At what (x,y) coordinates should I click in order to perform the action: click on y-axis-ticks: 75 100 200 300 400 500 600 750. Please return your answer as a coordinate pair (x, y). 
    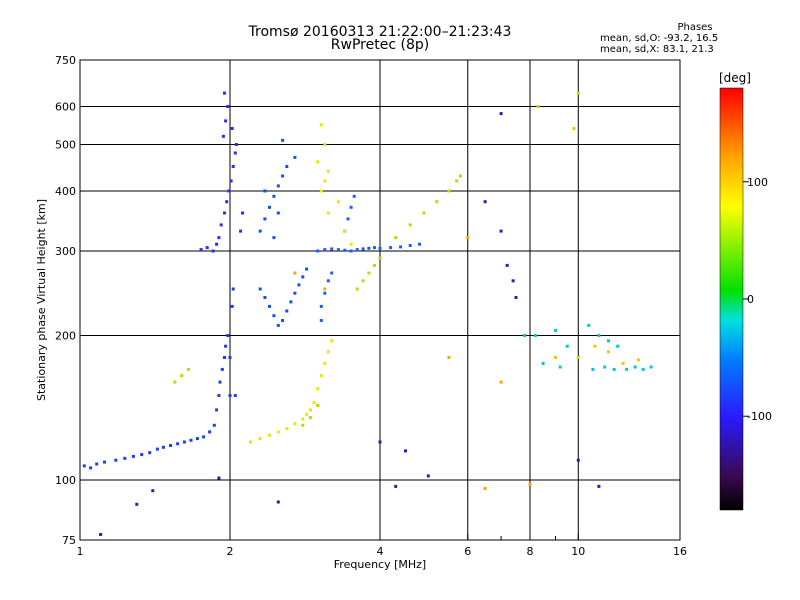
    Looking at the image, I should click on (70, 300).